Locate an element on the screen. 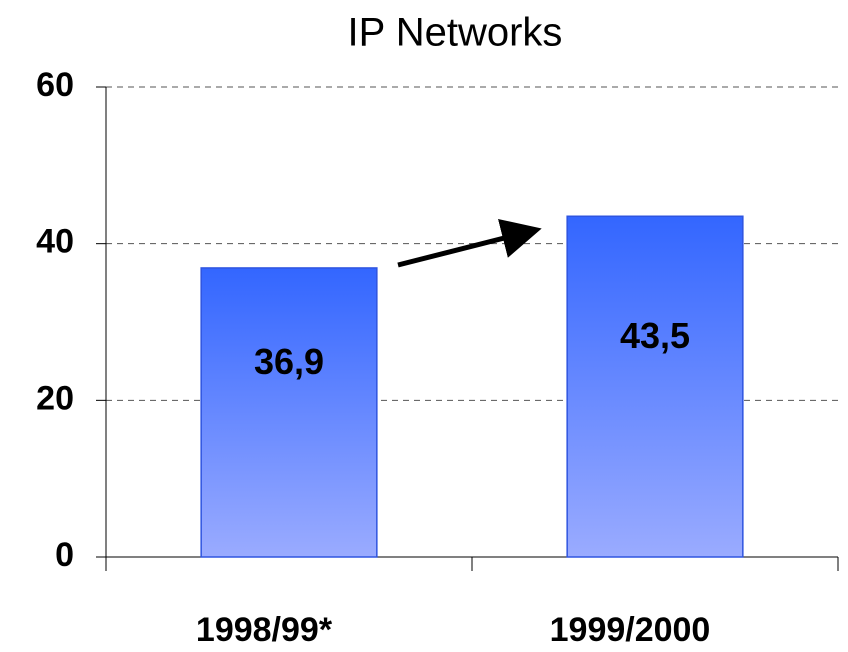  x-tick-label: 1998/99* is located at coordinates (264, 630).